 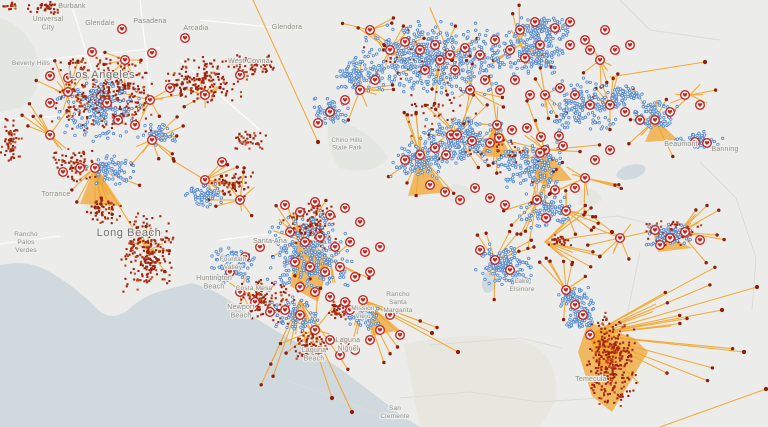 What do you see at coordinates (377, 89) in the screenshot?
I see `spider-line` at bounding box center [377, 89].